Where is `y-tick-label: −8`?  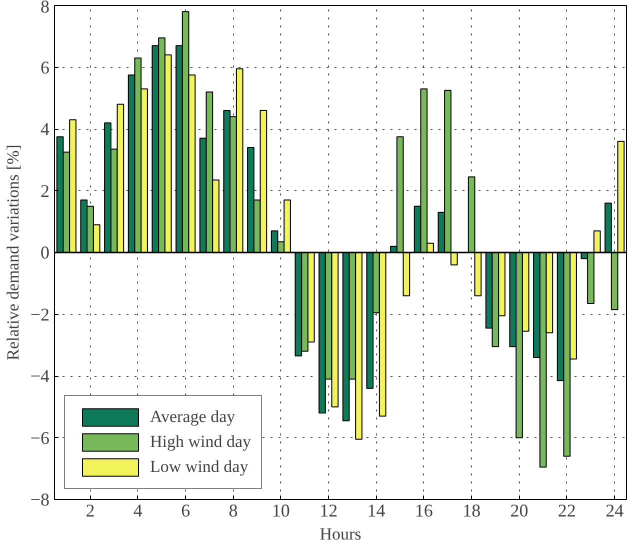 y-tick-label: −8 is located at coordinates (40, 500).